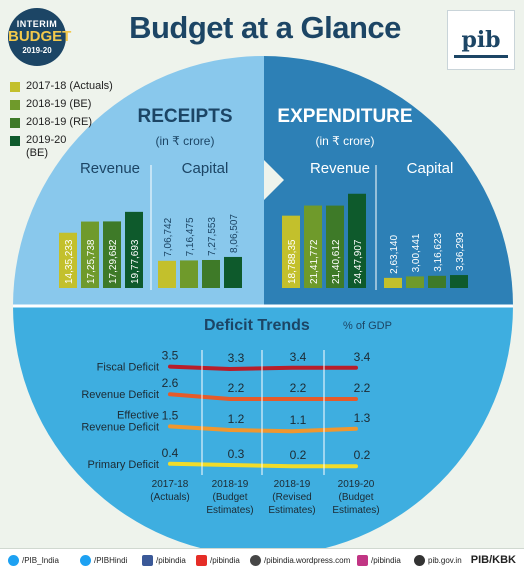  What do you see at coordinates (113, 261) in the screenshot?
I see `receipts-revenue-value-label: 17,29,682` at bounding box center [113, 261].